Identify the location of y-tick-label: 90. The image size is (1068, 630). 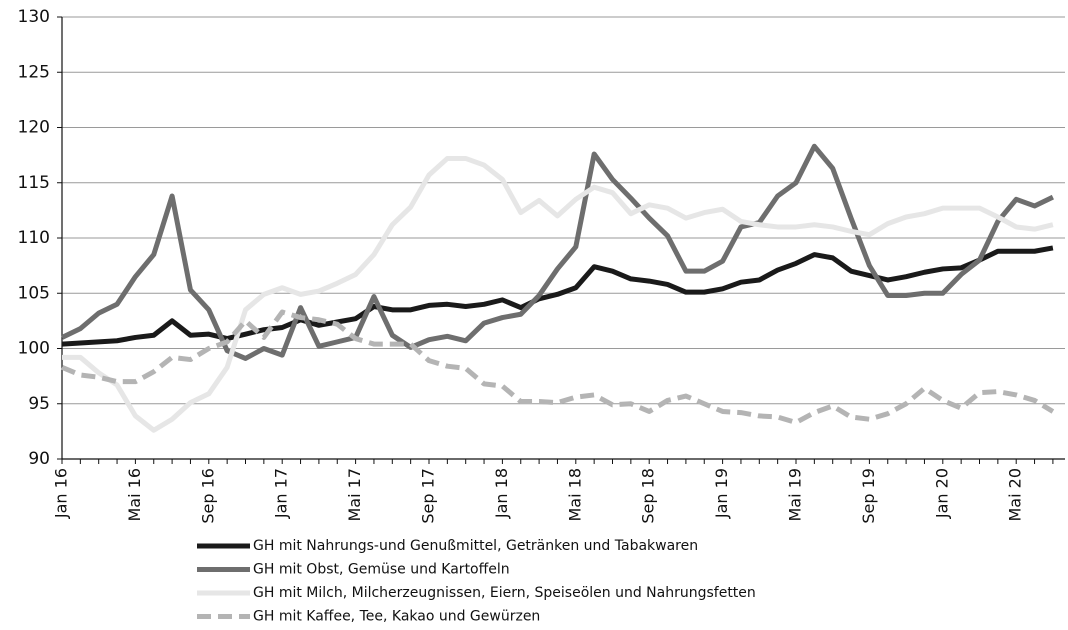
(39, 459).